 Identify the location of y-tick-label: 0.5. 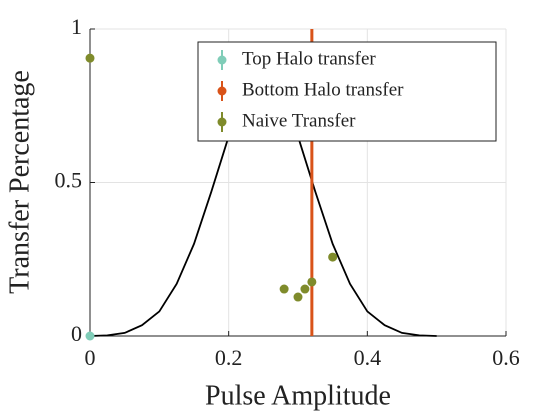
(69, 180).